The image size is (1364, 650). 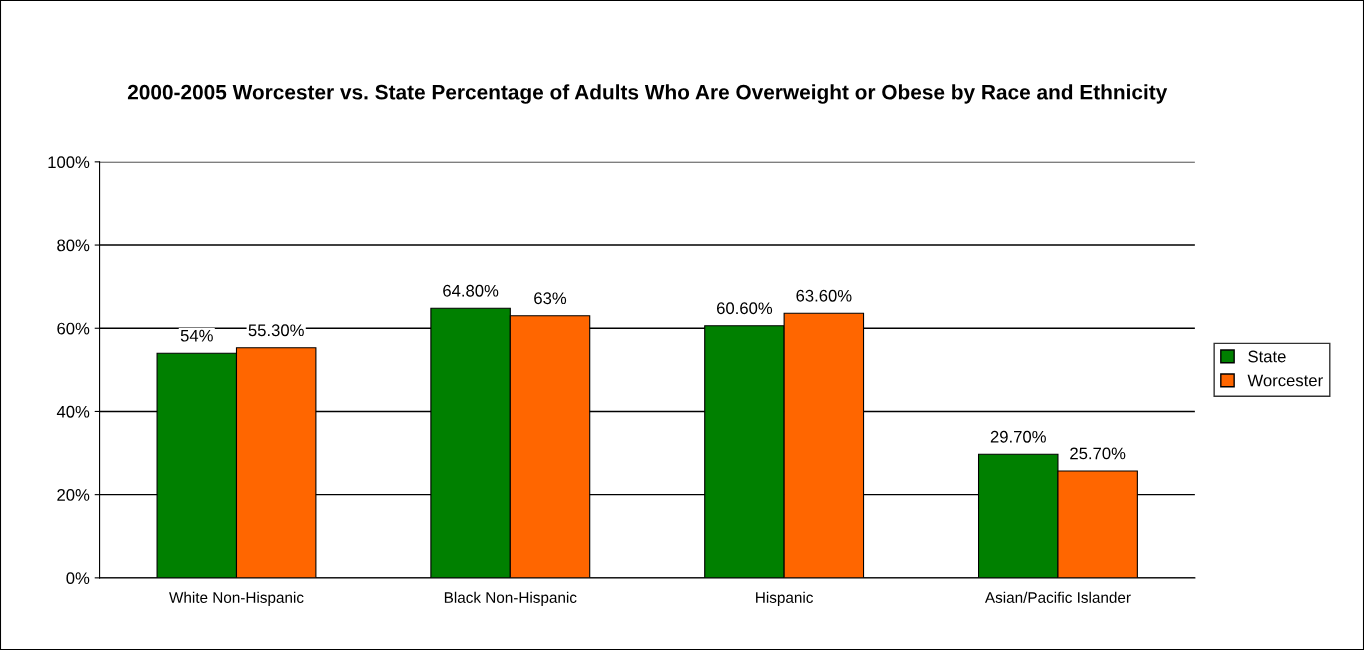 What do you see at coordinates (73, 411) in the screenshot?
I see `y-tick-label: 40%` at bounding box center [73, 411].